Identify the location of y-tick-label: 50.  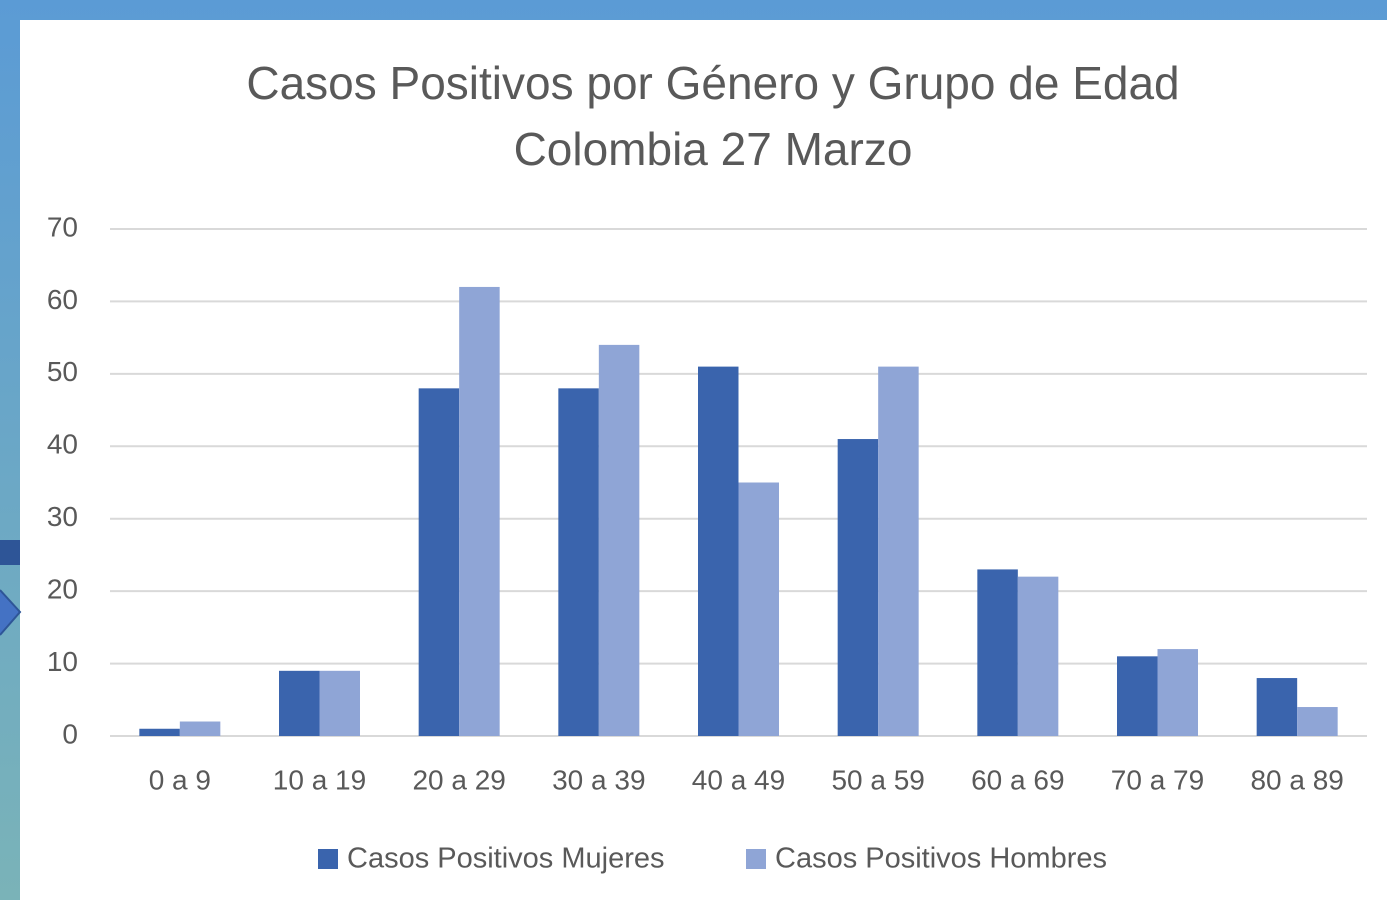
(62, 371).